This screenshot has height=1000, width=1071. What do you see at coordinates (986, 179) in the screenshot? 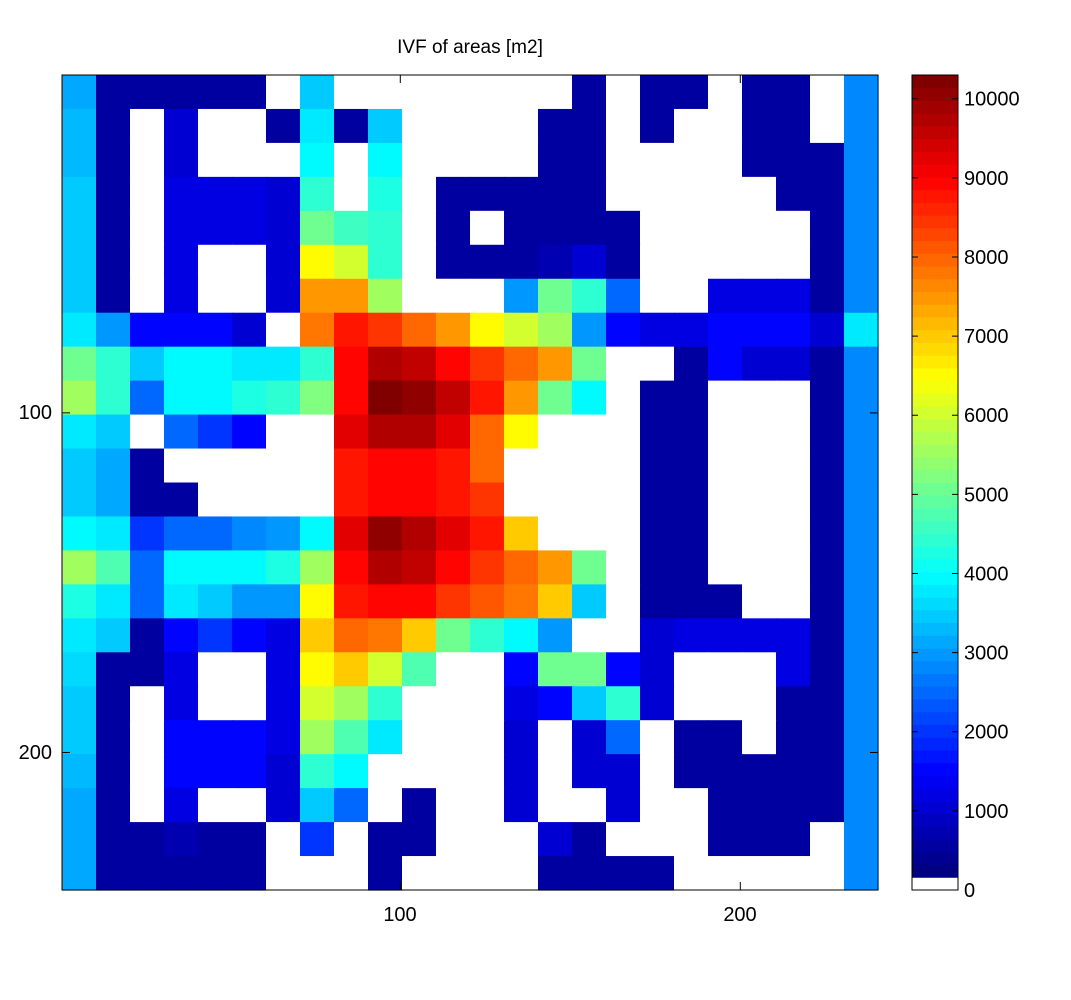
I see `colorbar-label-9000: 9000` at bounding box center [986, 179].